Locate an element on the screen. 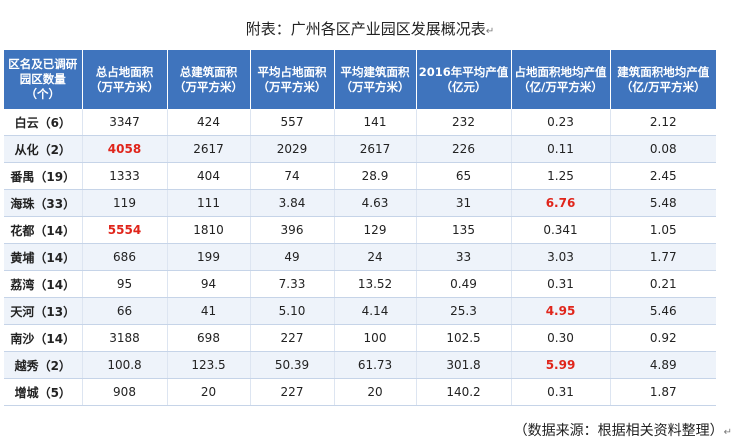 This screenshot has height=445, width=740. cell-total-building-area: 94 is located at coordinates (209, 284).